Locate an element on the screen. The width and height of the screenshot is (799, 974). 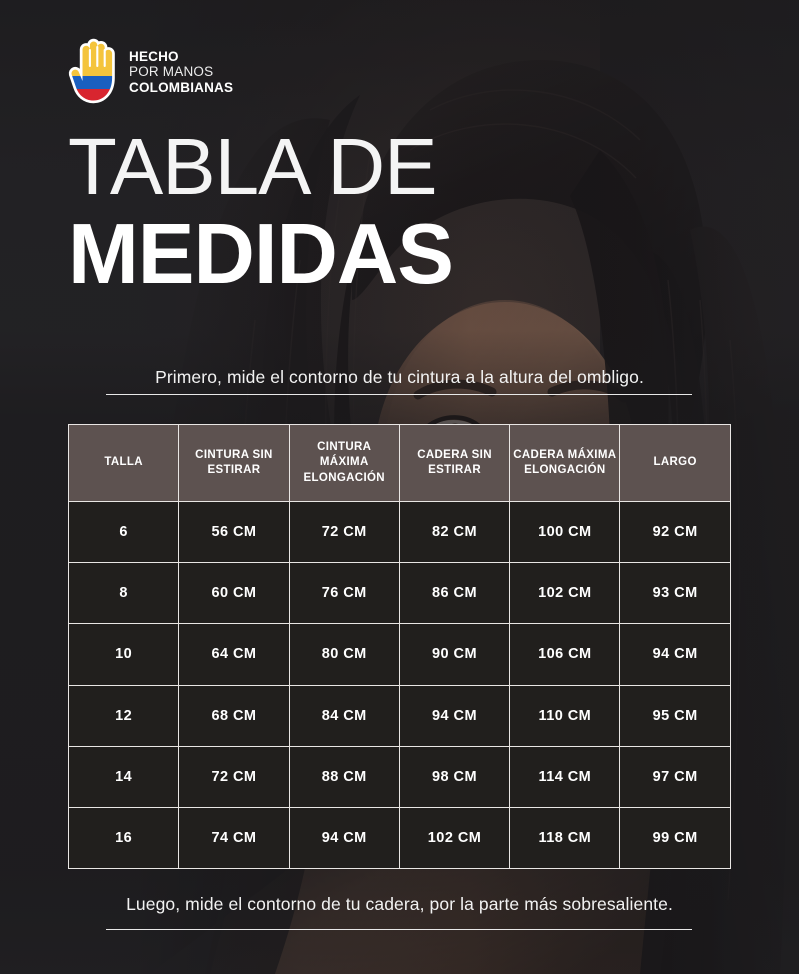
cell-cintura-max: 72 CM is located at coordinates (344, 532).